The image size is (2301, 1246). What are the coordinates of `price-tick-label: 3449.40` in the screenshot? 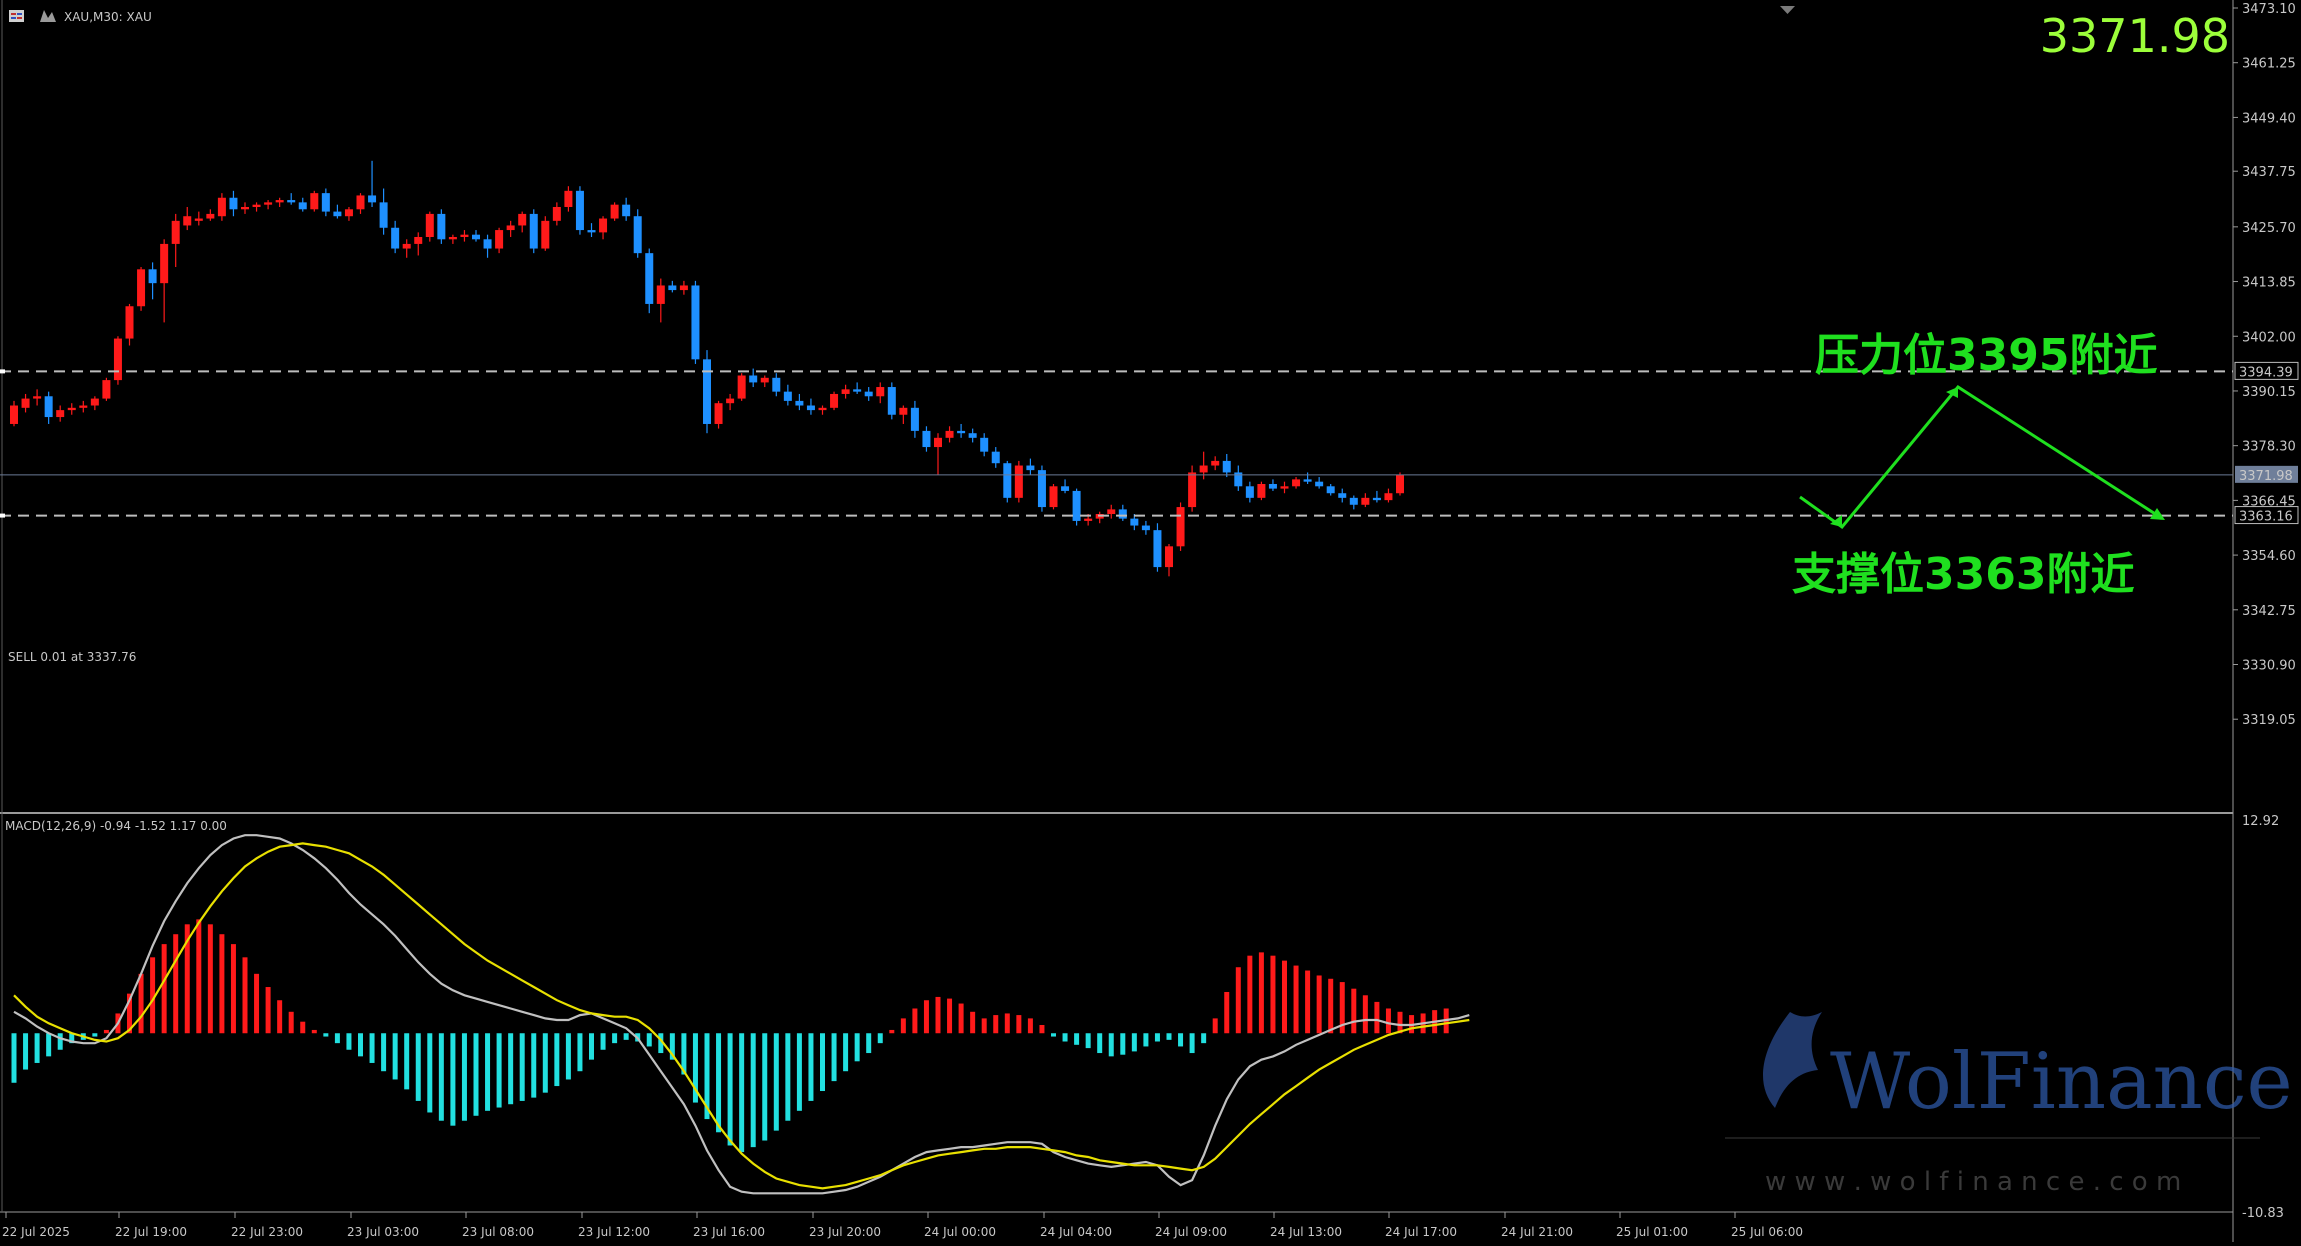 It's located at (2269, 118).